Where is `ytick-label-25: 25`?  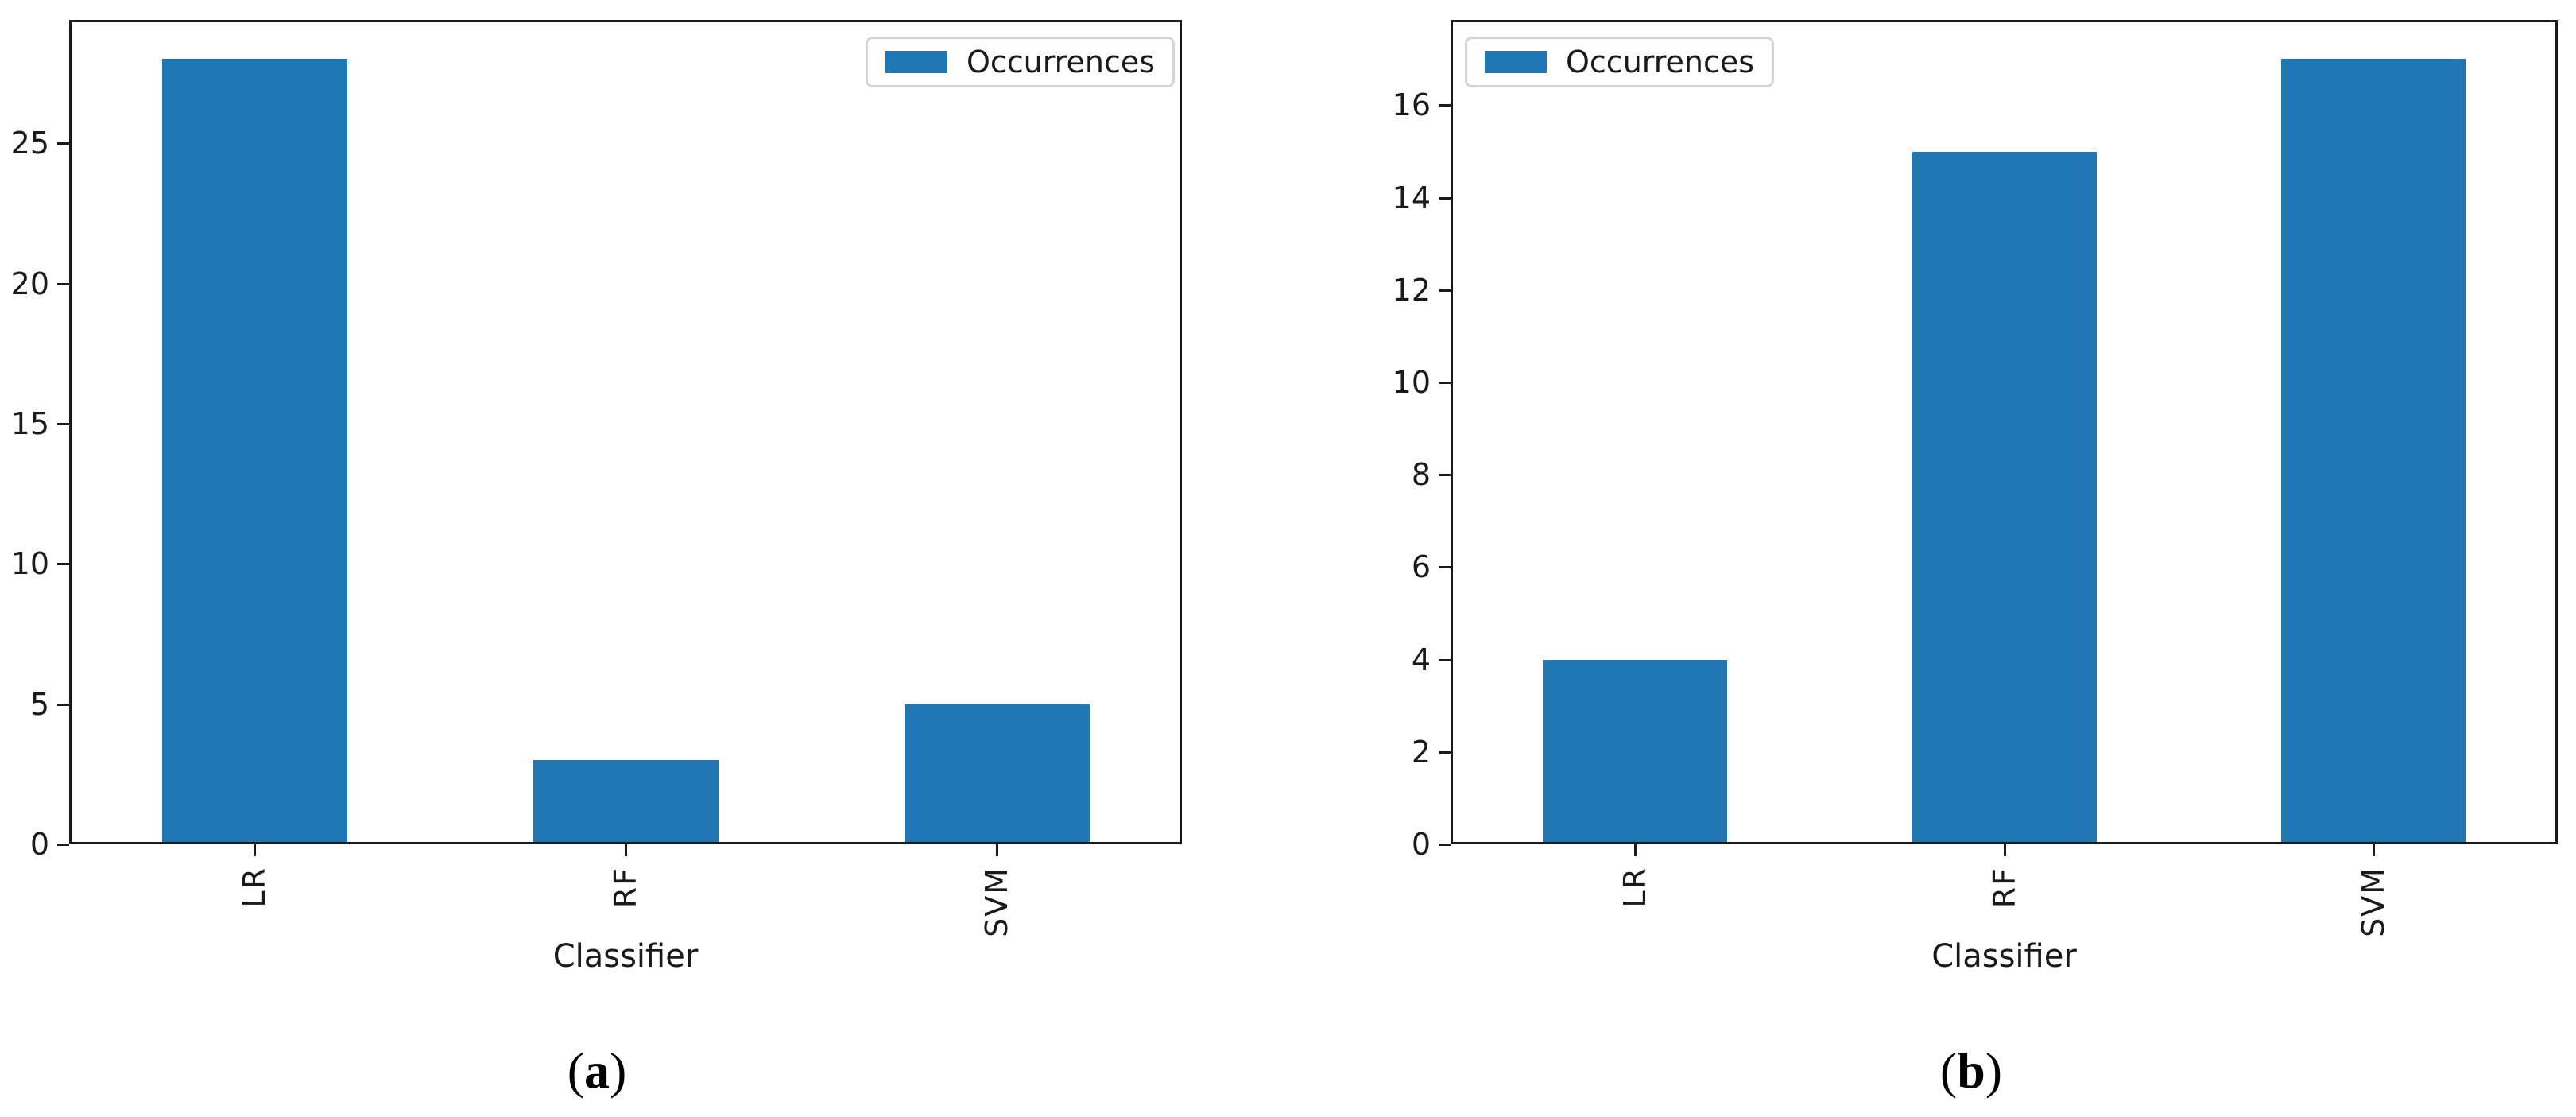
ytick-label-25: 25 is located at coordinates (29, 143).